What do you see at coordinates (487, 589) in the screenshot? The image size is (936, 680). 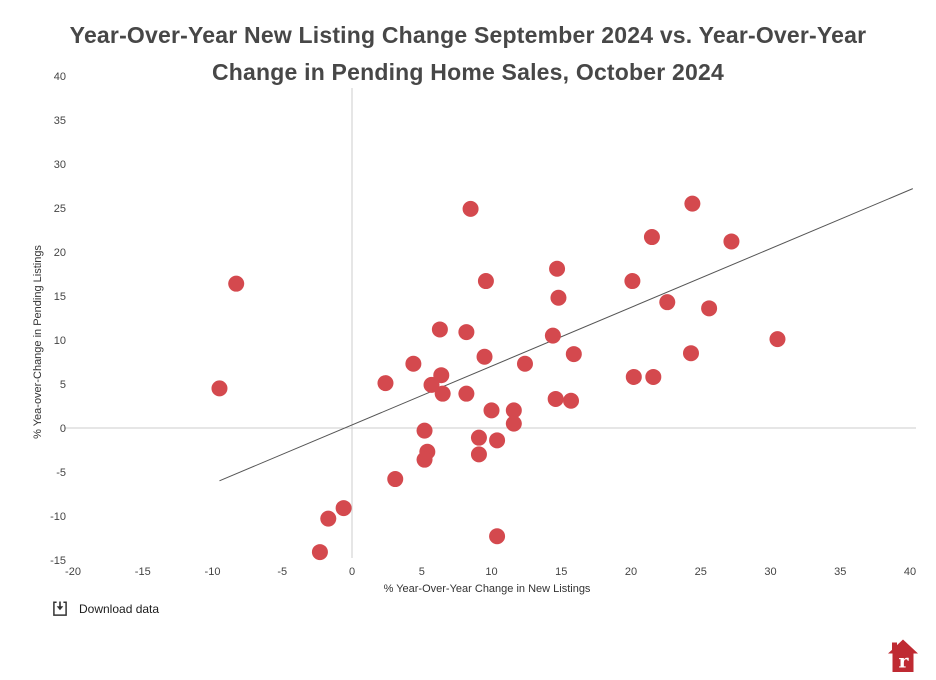 I see `x-axis-title: % Year-Over-Year Change in New Listings` at bounding box center [487, 589].